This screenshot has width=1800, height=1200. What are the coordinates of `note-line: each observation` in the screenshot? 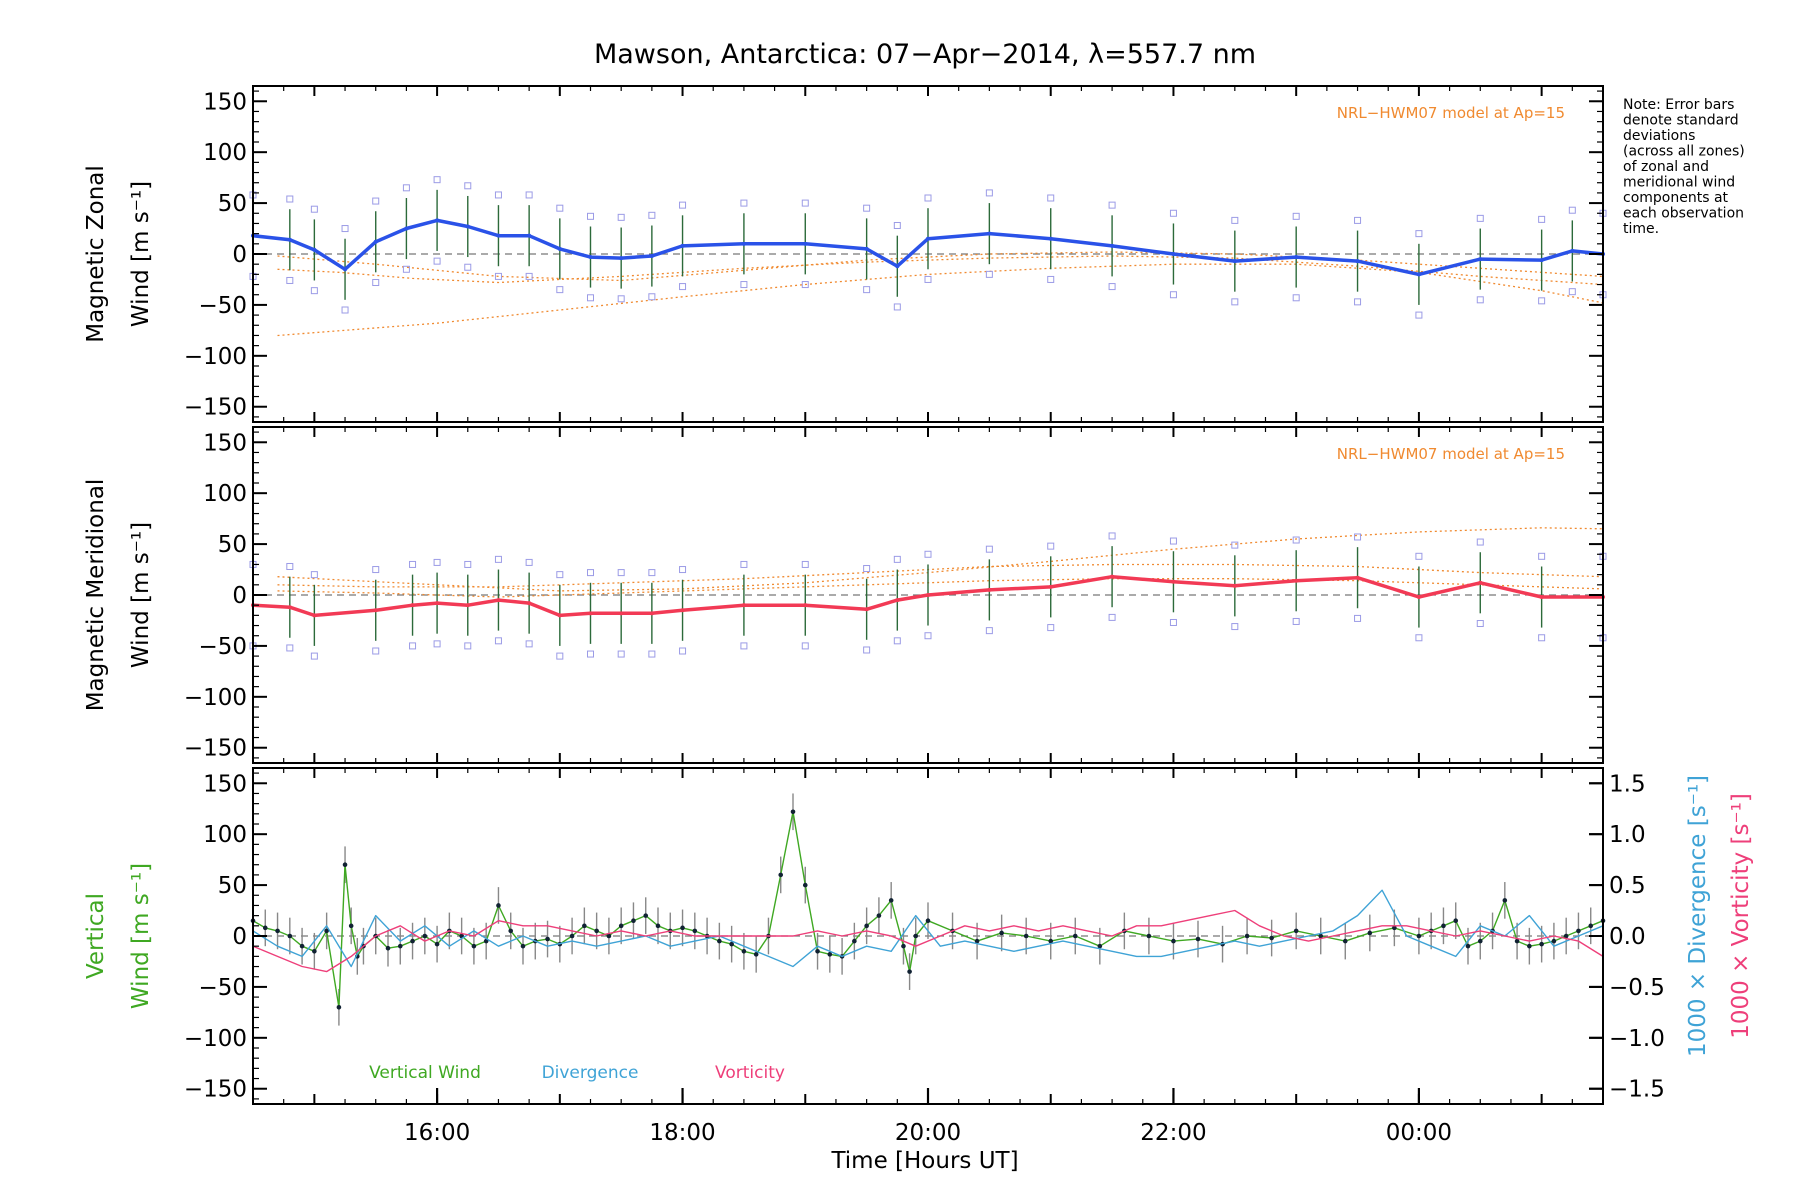 It's located at (1683, 214).